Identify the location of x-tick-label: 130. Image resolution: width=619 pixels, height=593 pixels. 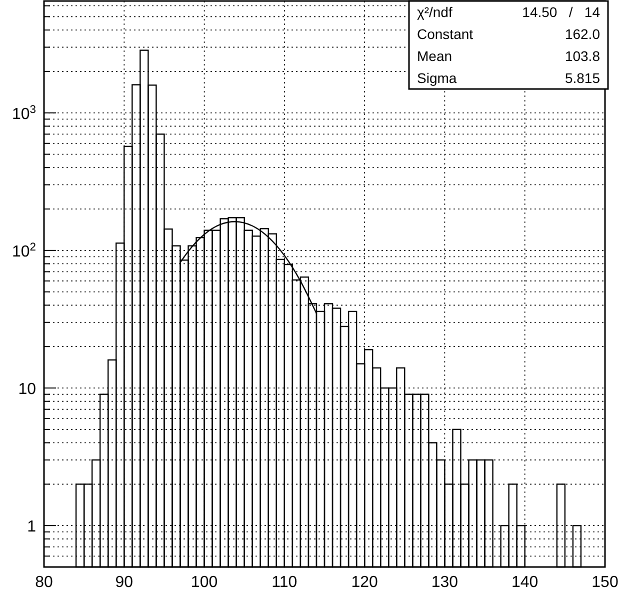
(444, 582).